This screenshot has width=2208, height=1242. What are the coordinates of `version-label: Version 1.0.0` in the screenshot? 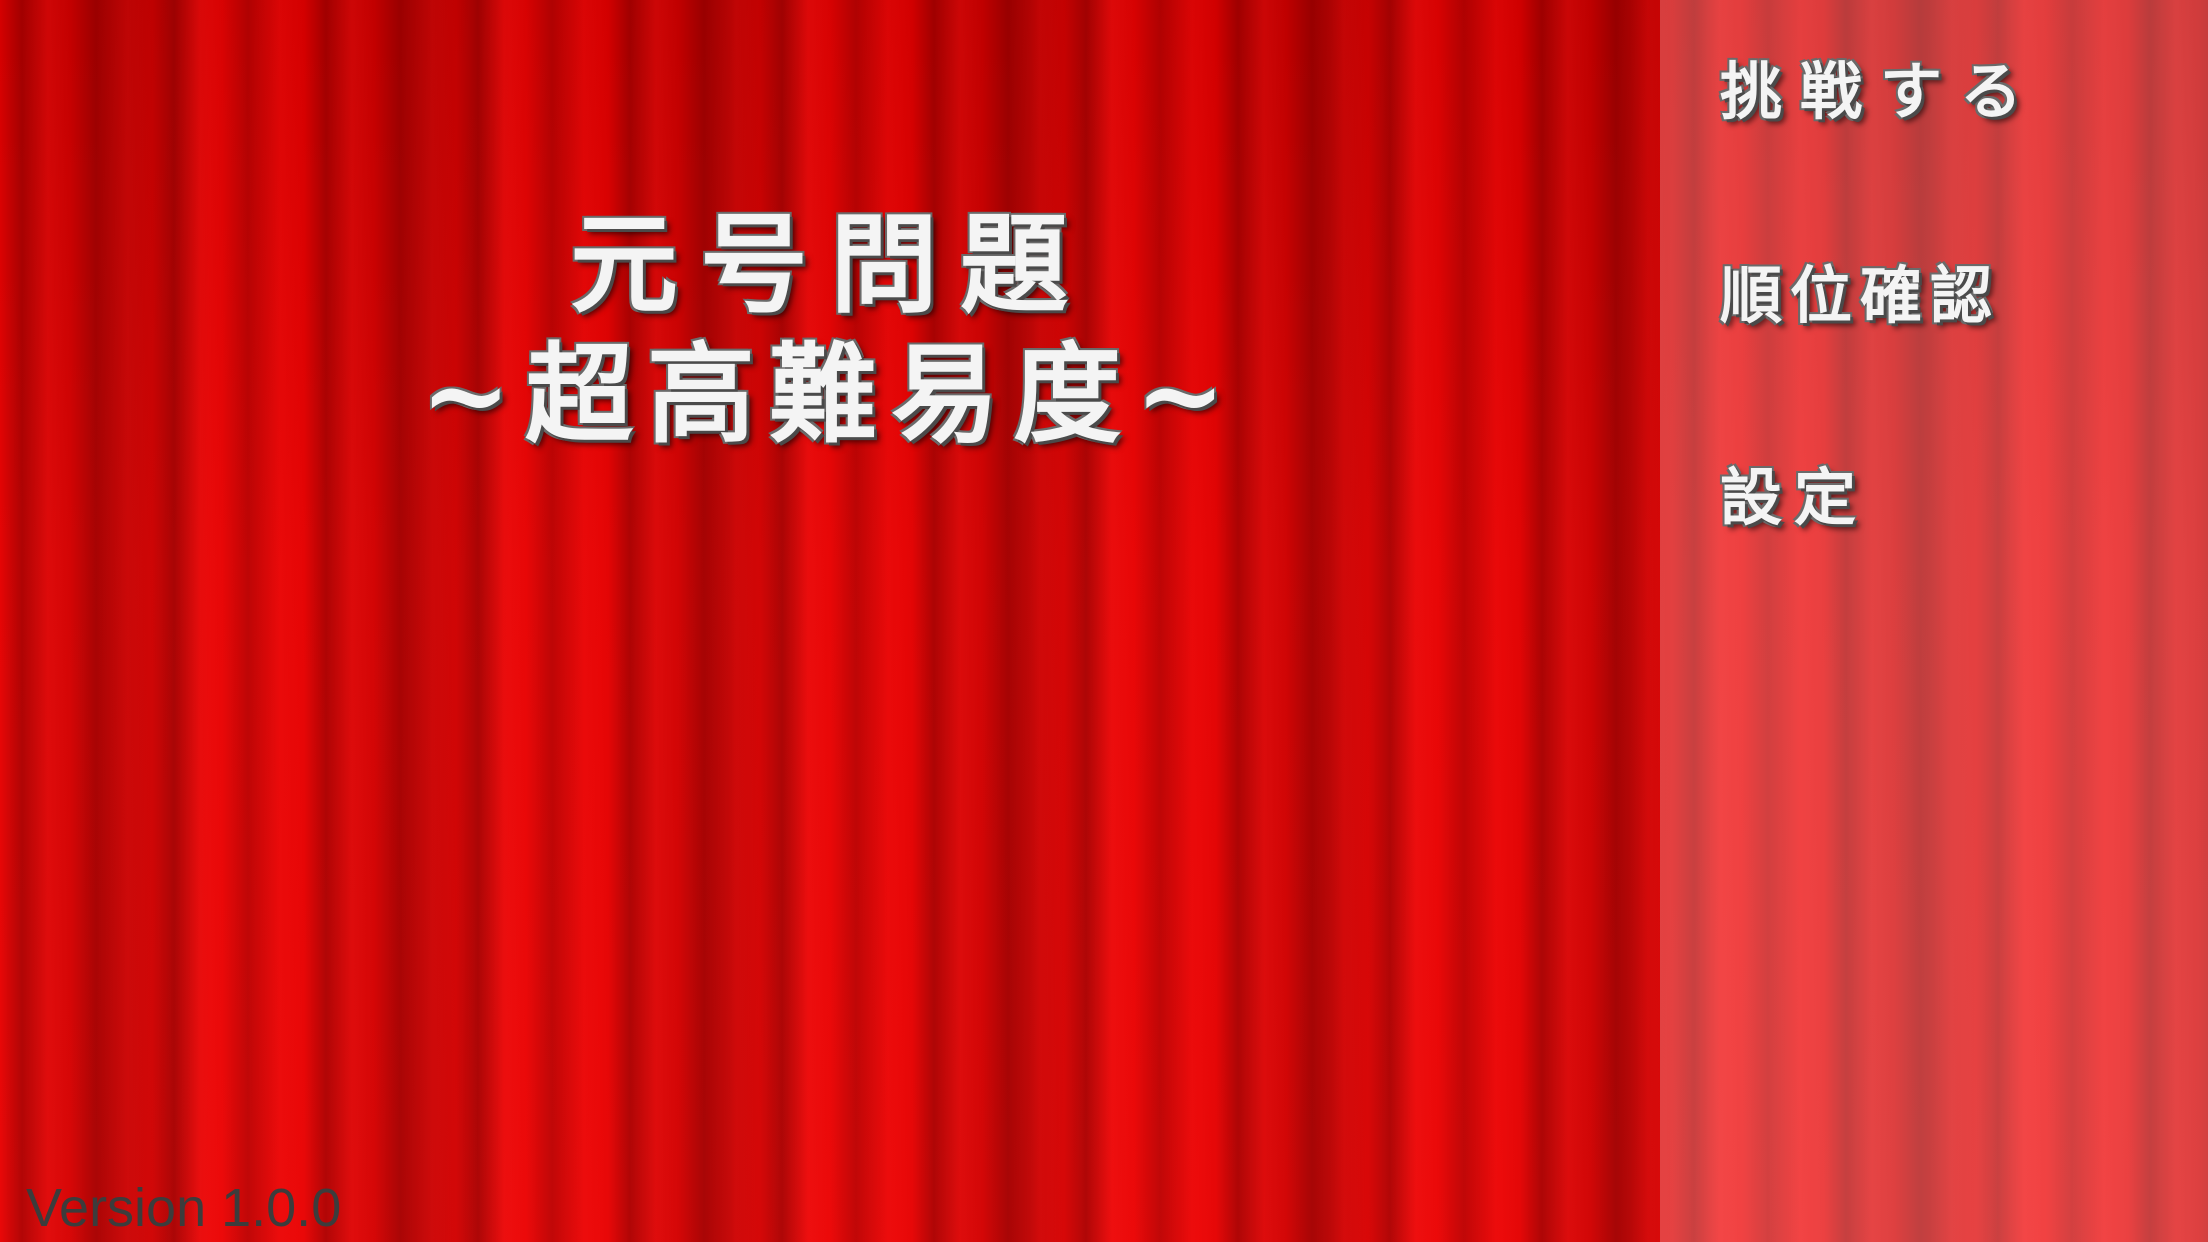 It's located at (183, 1208).